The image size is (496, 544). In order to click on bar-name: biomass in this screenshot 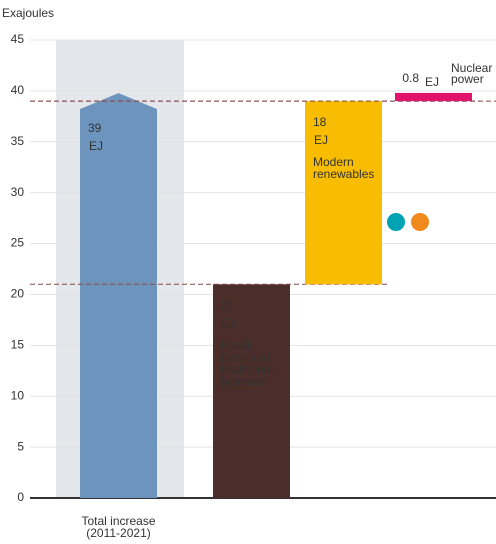, I will do `click(243, 381)`.